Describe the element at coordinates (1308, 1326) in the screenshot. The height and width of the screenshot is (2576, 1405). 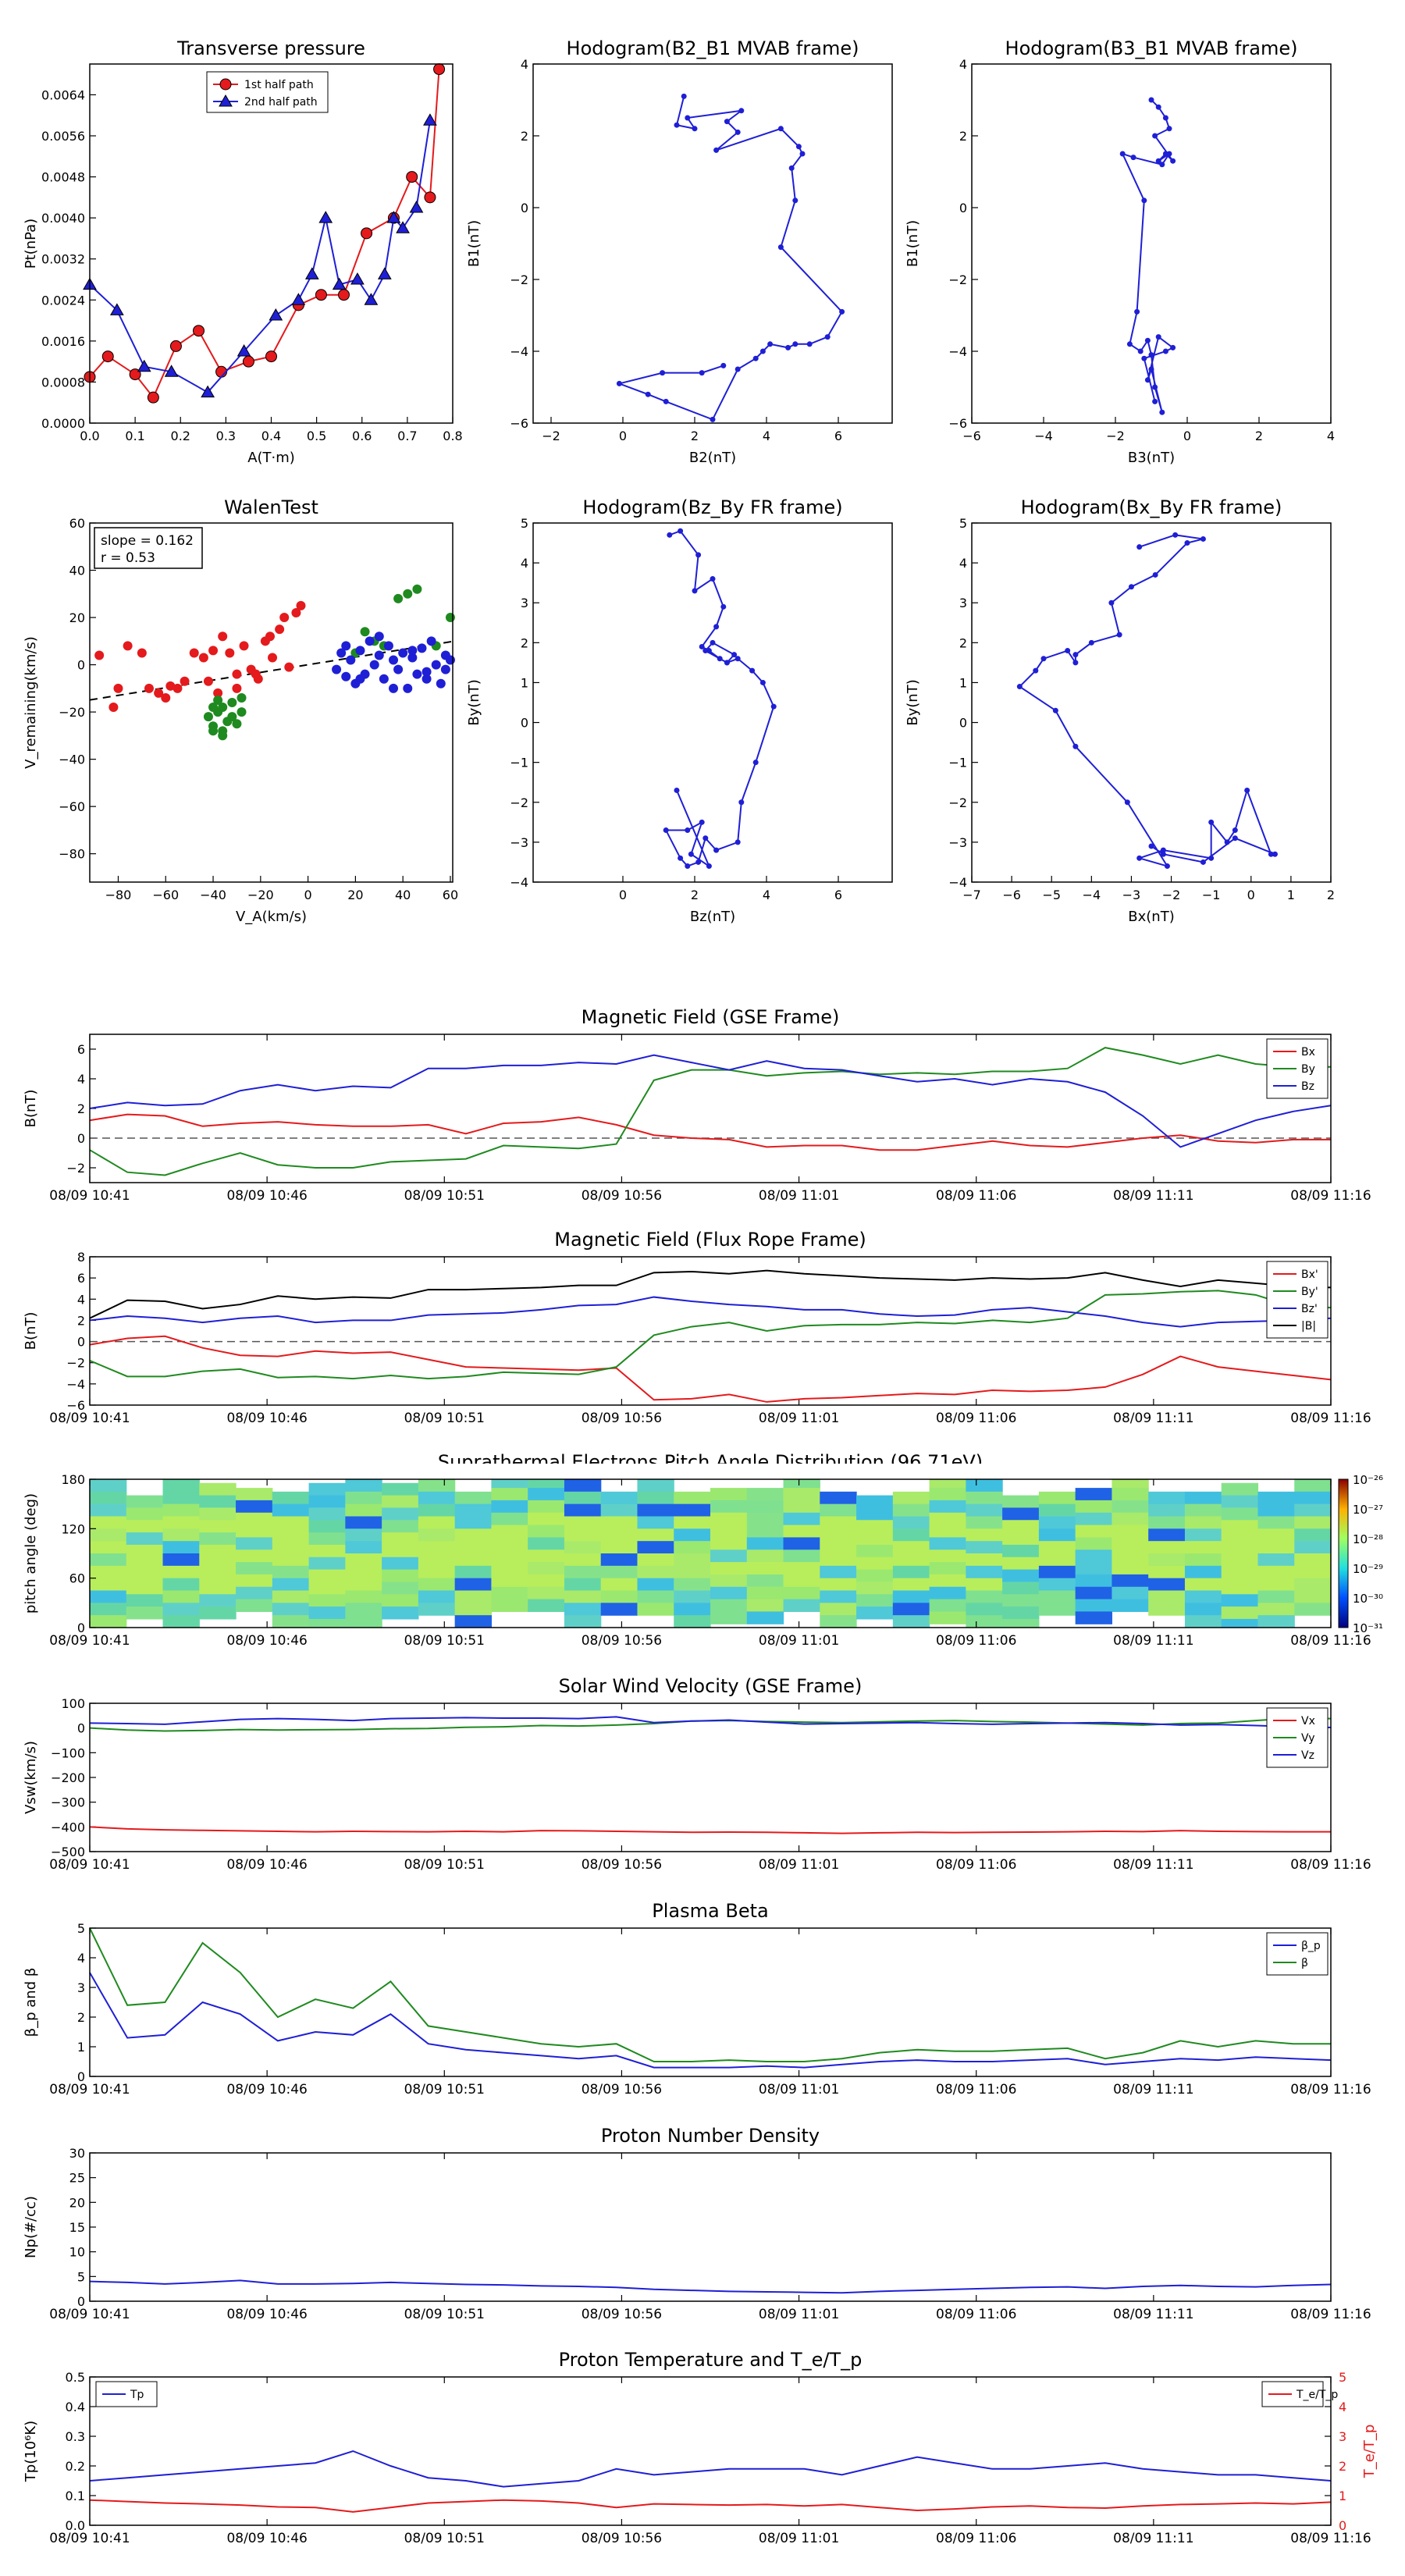
I see `legend-label: |B|` at that location.